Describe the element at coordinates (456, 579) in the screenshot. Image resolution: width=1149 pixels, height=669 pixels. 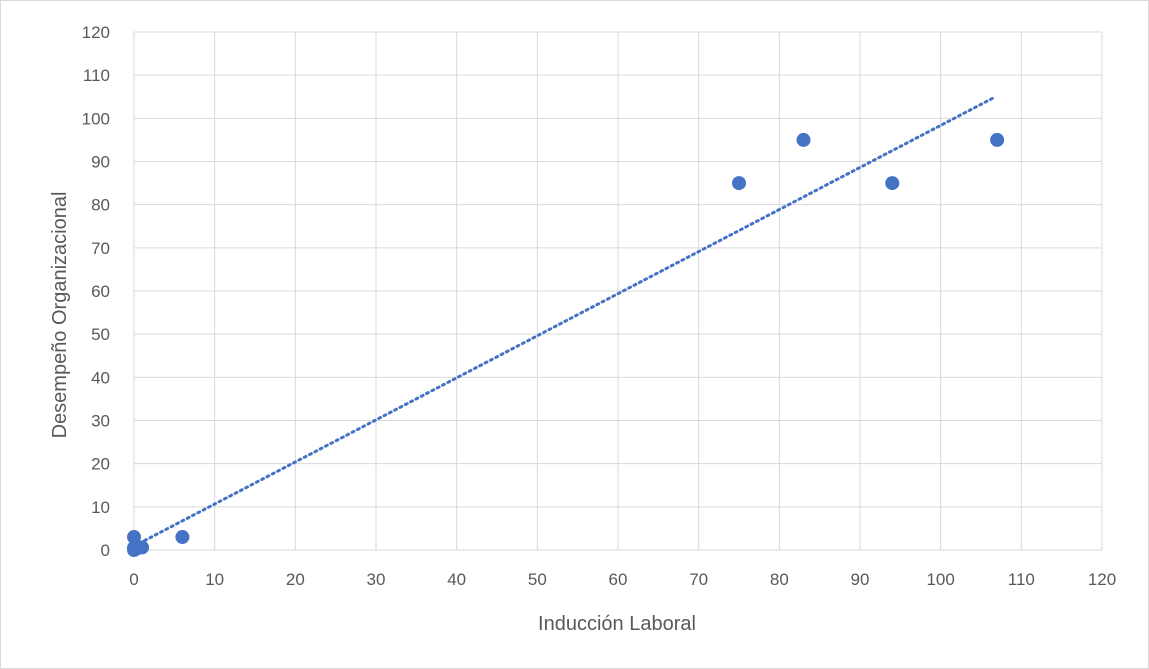
I see `x-tick-label: 40` at that location.